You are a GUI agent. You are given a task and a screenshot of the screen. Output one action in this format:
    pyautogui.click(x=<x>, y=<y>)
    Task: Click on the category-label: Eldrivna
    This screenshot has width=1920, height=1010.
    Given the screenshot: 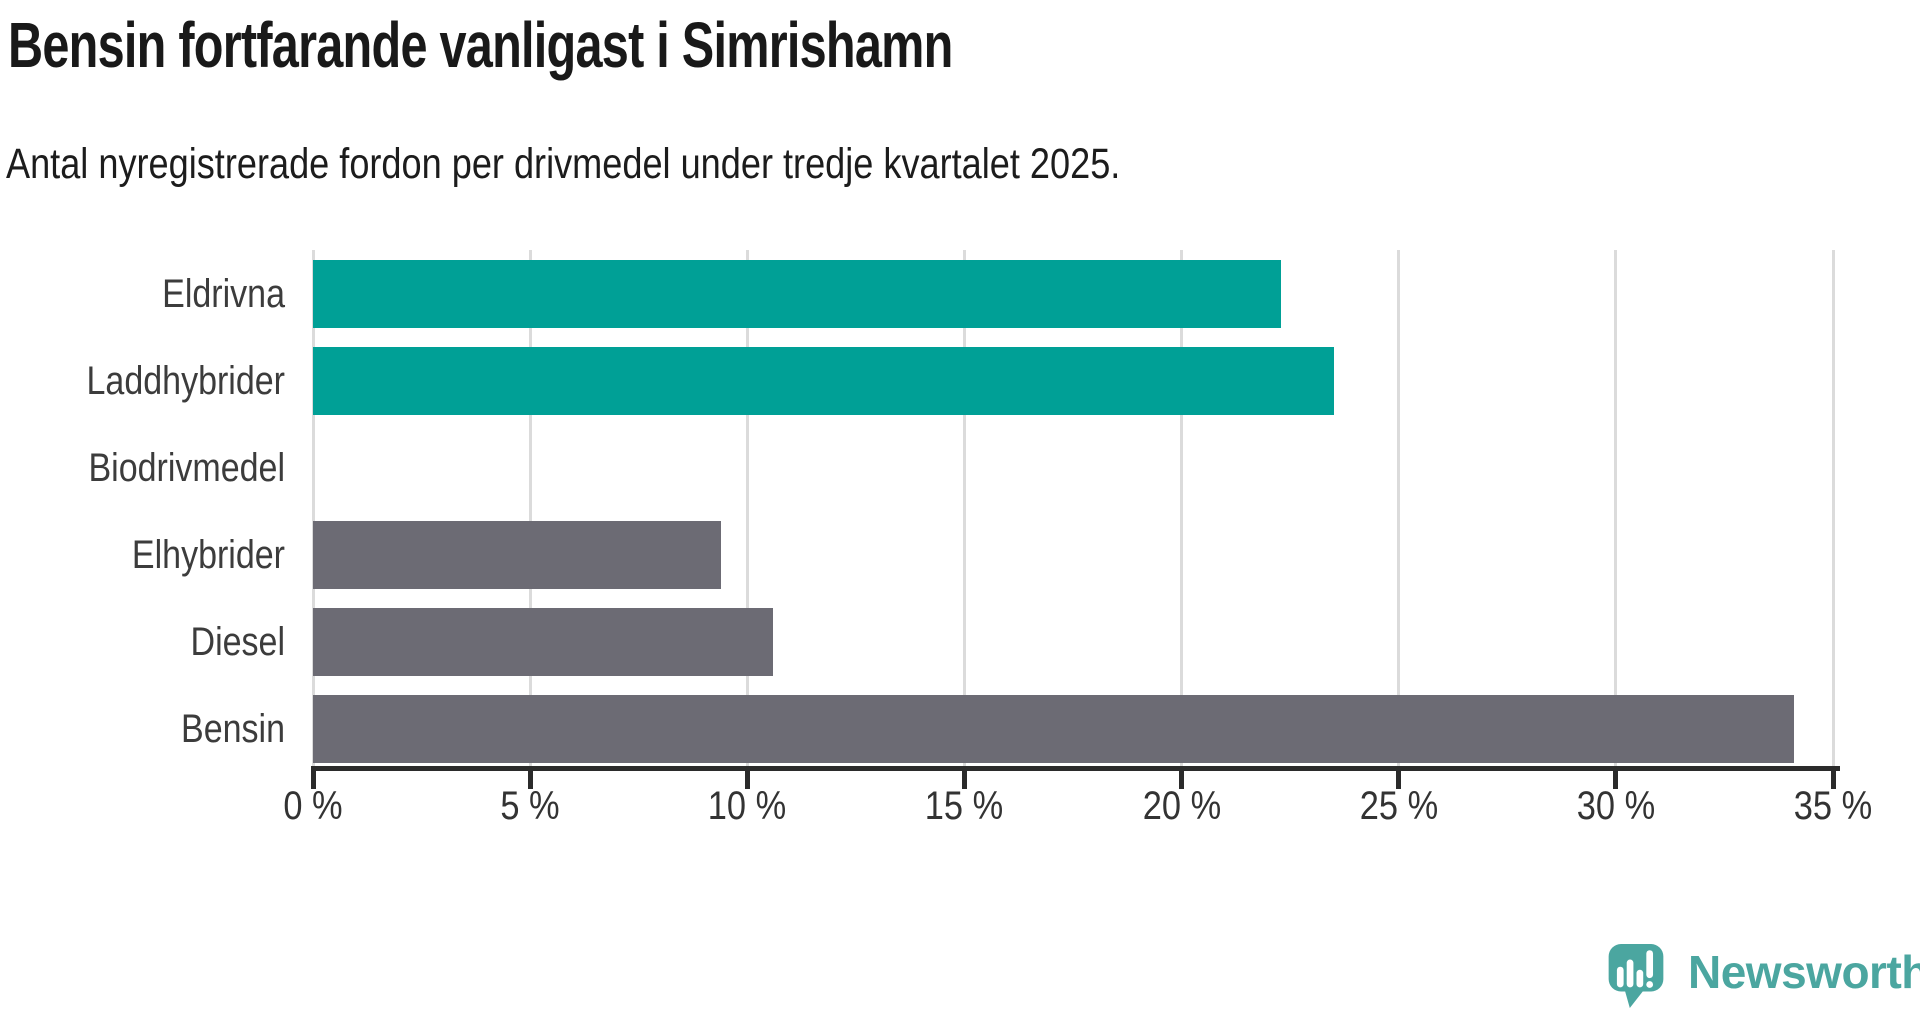 What is the action you would take?
    pyautogui.click(x=223, y=294)
    